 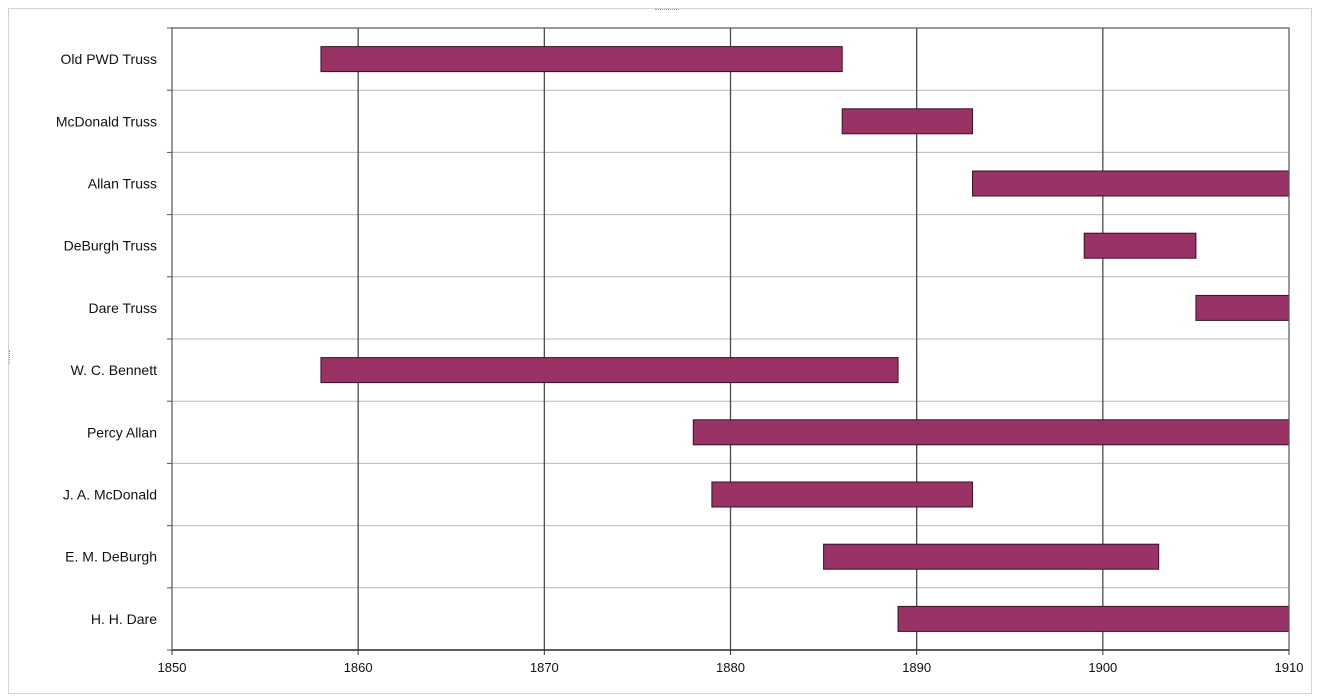 What do you see at coordinates (11, 357) in the screenshot?
I see `resize-handle-left` at bounding box center [11, 357].